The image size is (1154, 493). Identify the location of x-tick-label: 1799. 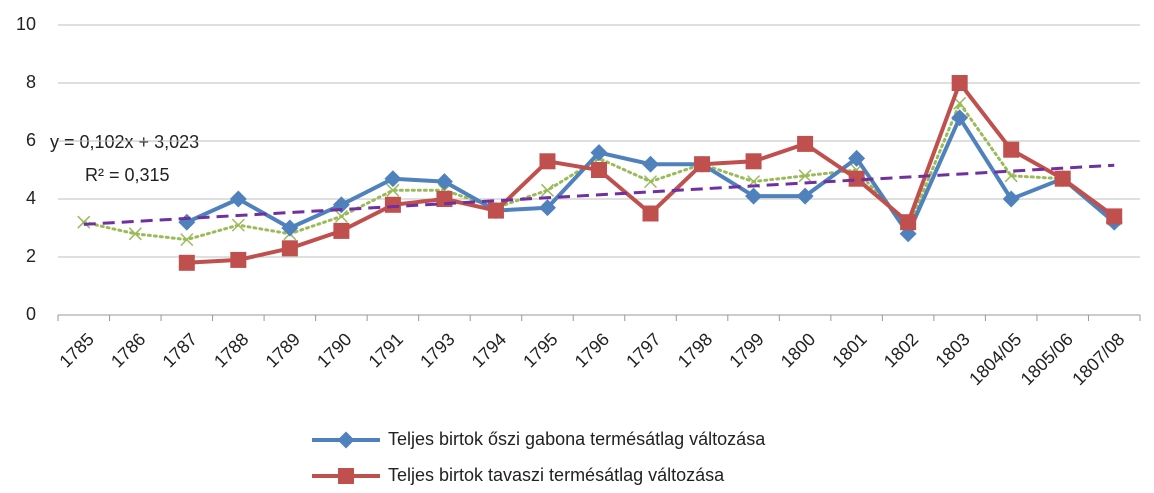
(746, 350).